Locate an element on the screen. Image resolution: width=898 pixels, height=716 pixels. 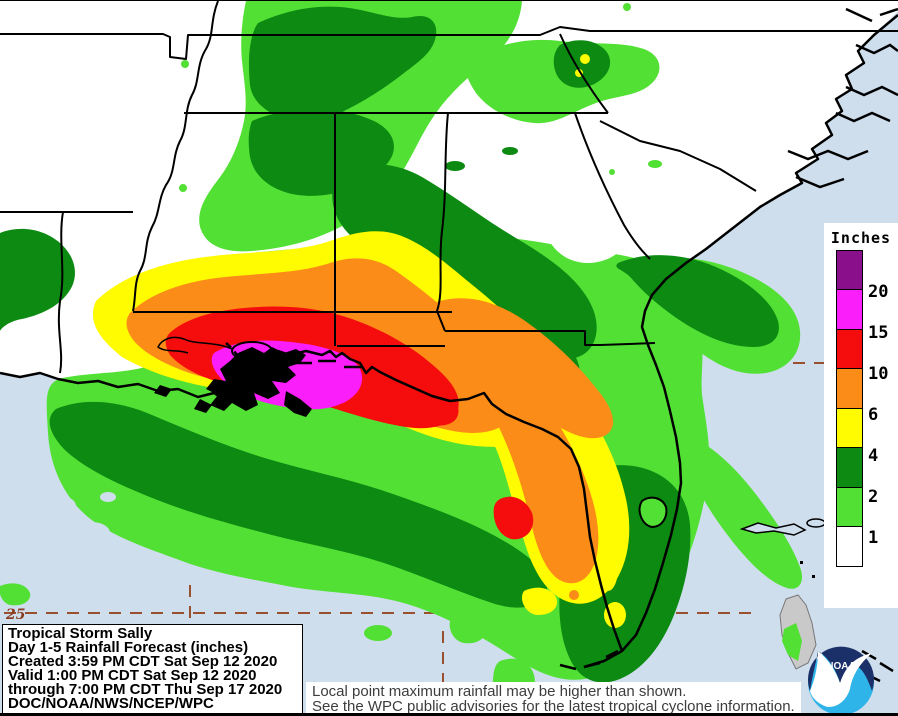
legend-swatch-10-15in is located at coordinates (849, 349).